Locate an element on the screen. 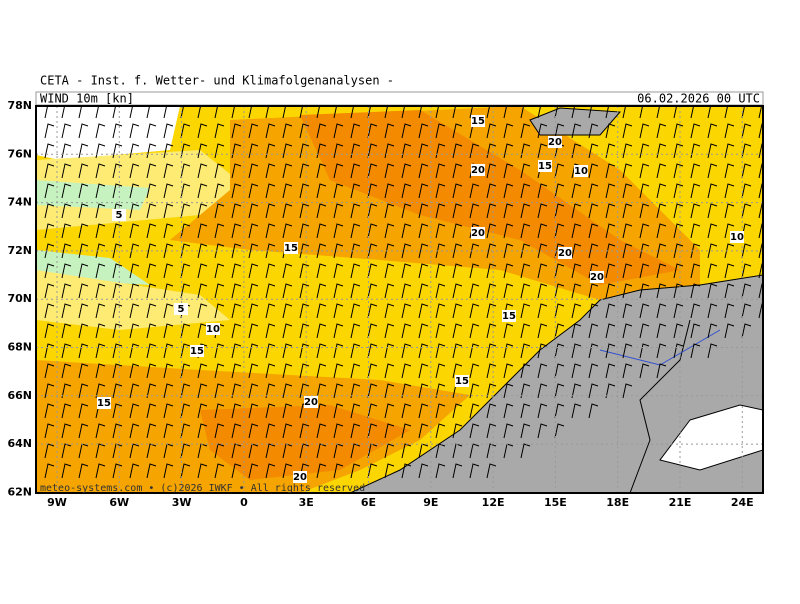 The image size is (800, 604). lon-label: 18E is located at coordinates (617, 502).